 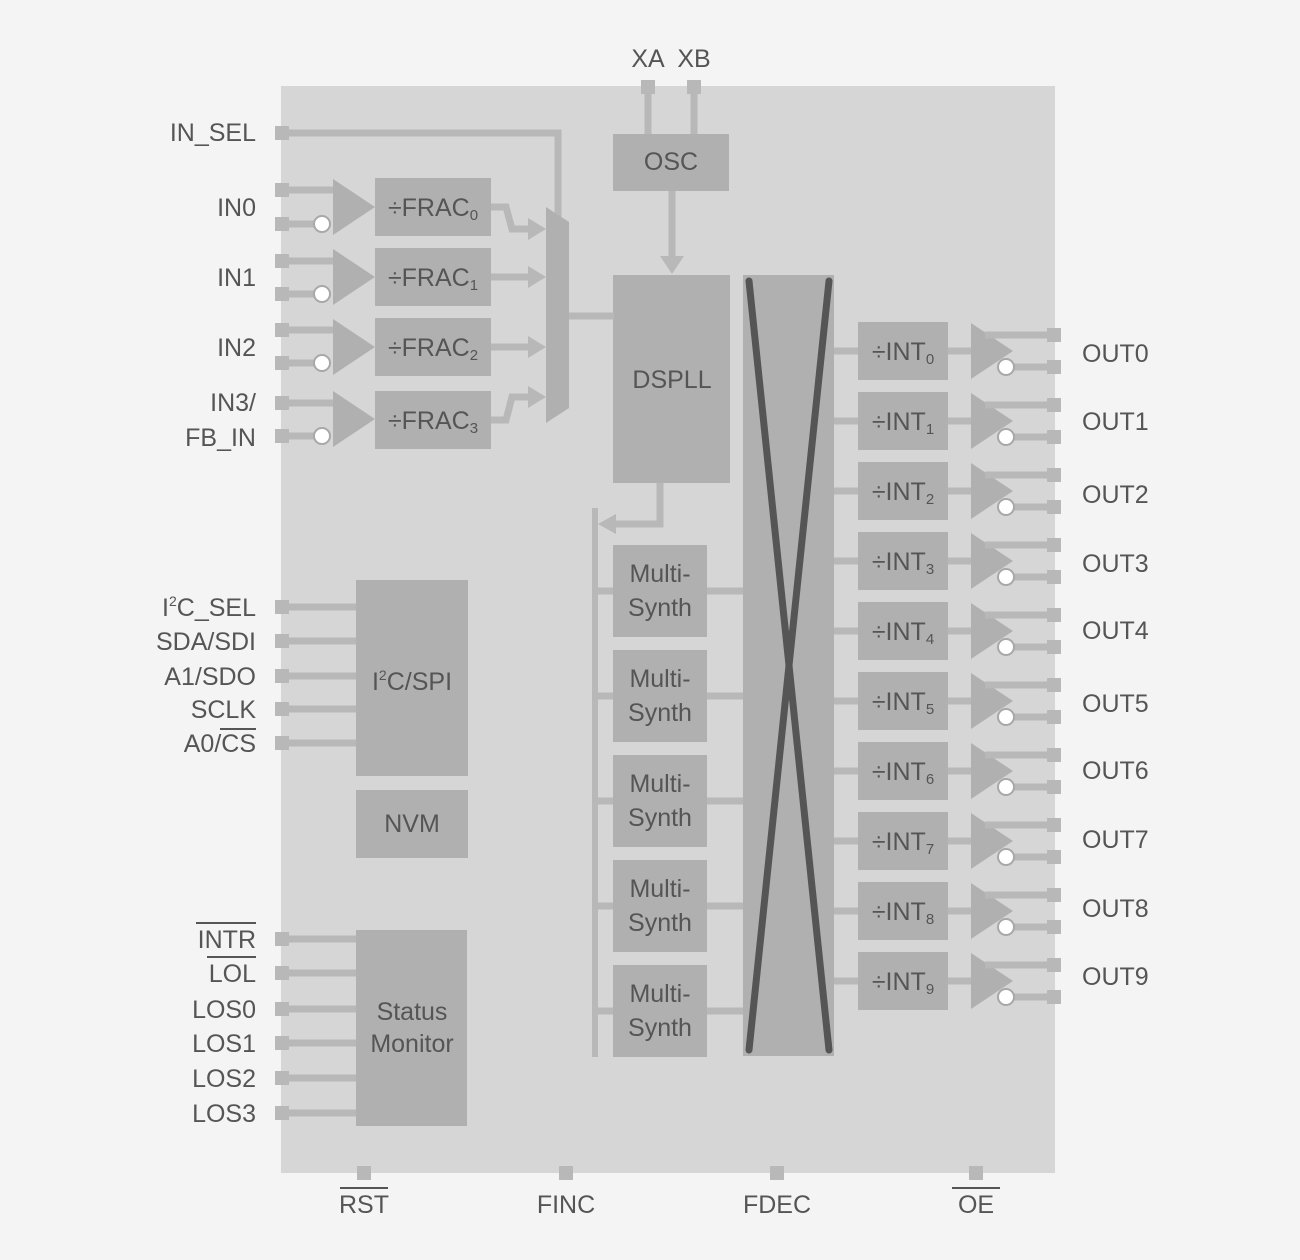 What do you see at coordinates (510, 218) in the screenshot?
I see `frac-to-mux-wire` at bounding box center [510, 218].